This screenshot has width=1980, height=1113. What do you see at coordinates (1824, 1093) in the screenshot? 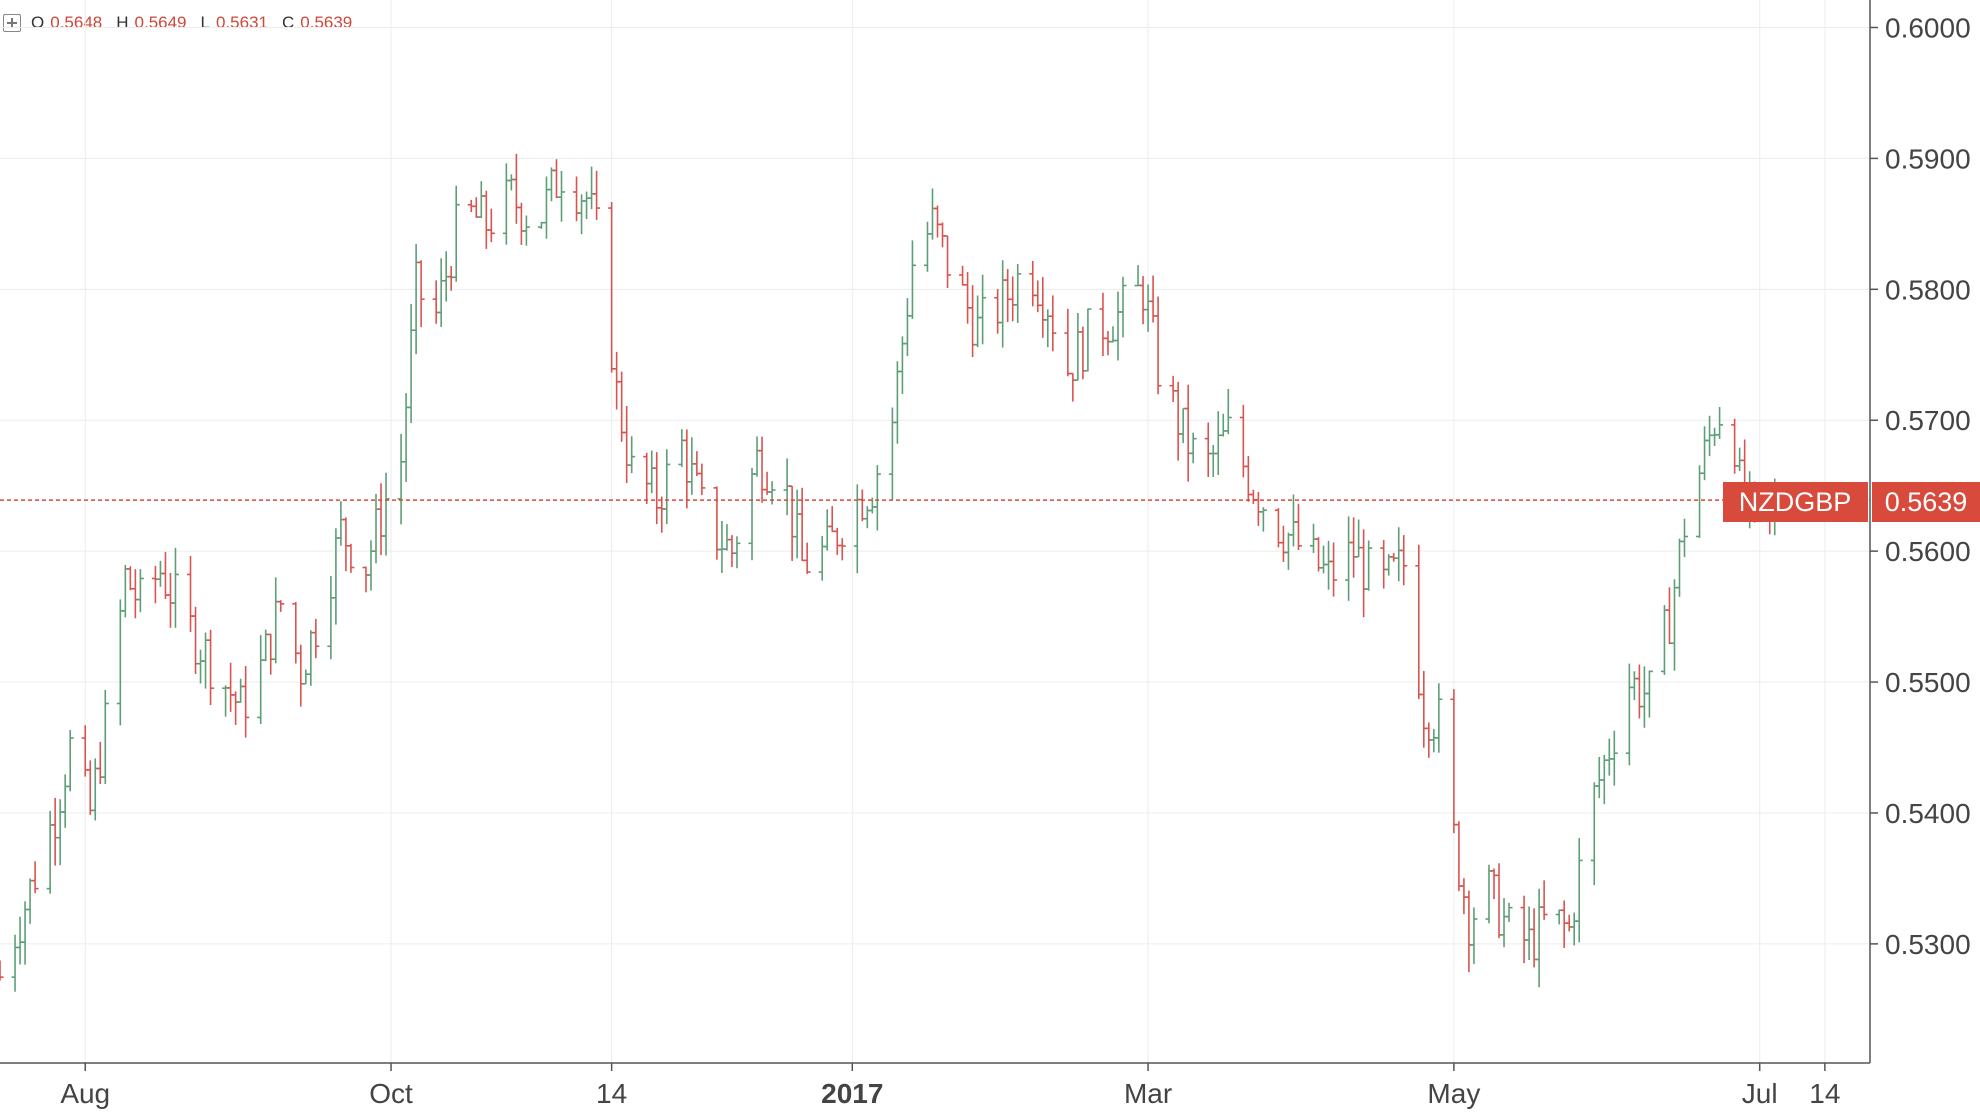
I see `x-tick-label: 14` at bounding box center [1824, 1093].